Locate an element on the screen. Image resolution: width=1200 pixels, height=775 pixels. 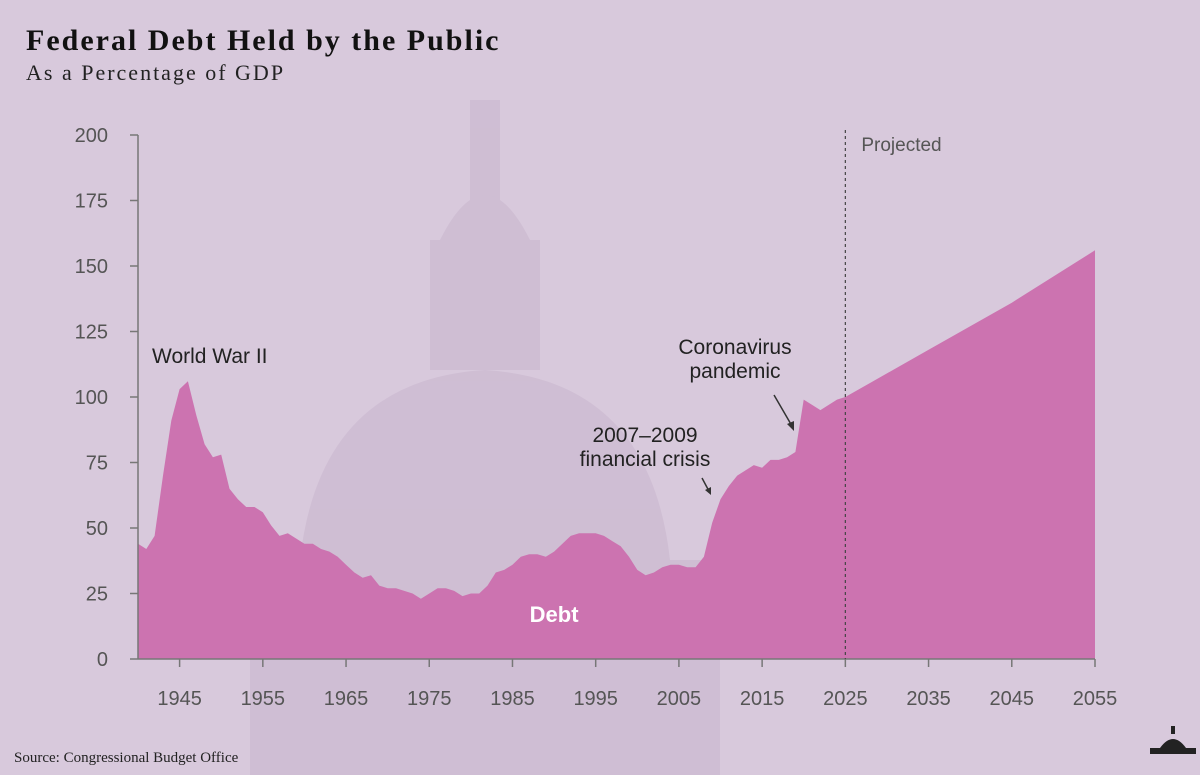
annotation: pandemic is located at coordinates (734, 371).